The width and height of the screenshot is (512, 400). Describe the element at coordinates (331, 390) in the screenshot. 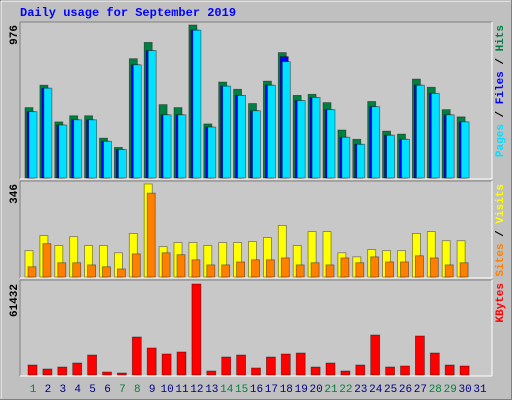

I see `x-tick-label: 21` at that location.